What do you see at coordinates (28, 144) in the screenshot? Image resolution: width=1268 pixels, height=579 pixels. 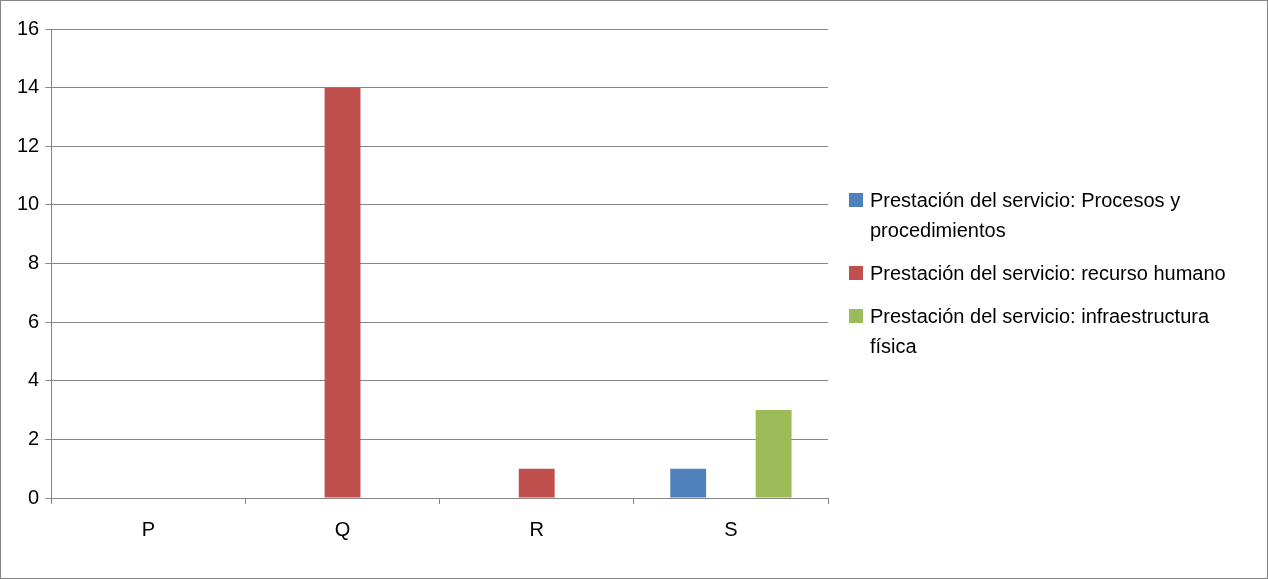 I see `y-tick-label: 12` at bounding box center [28, 144].